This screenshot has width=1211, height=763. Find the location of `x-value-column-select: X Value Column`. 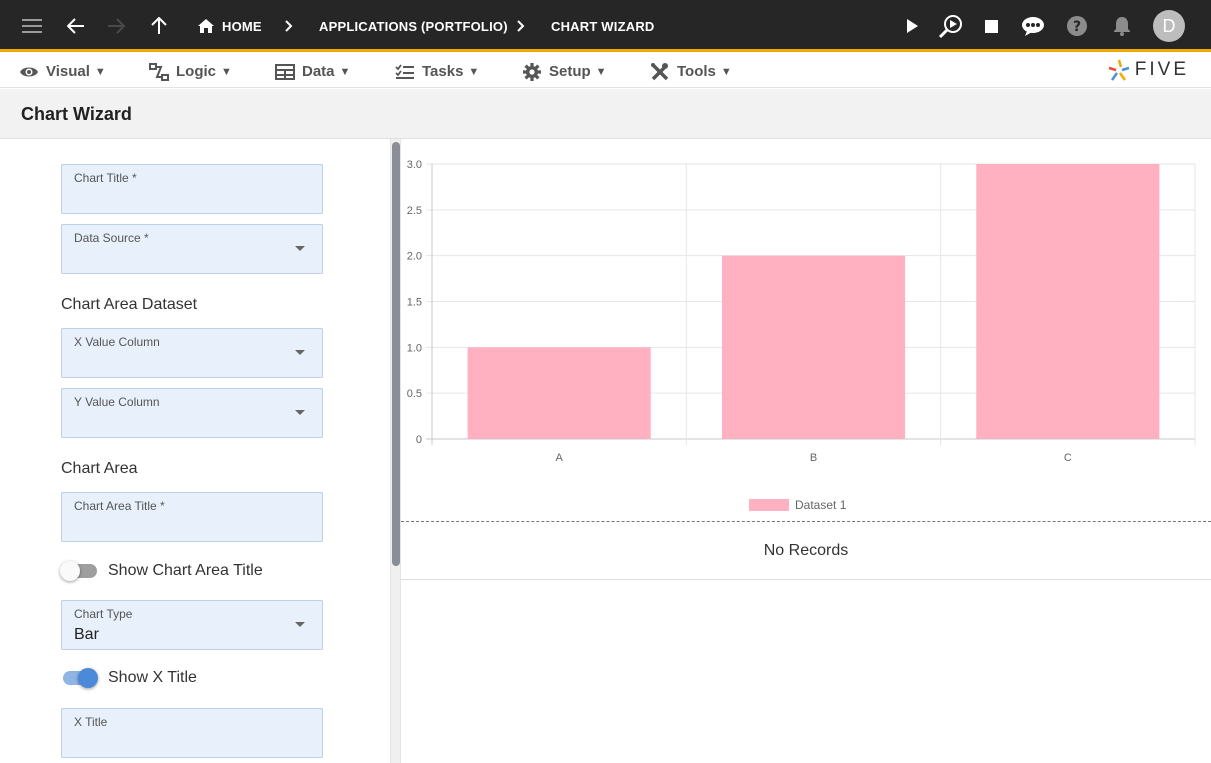

x-value-column-select: X Value Column is located at coordinates (192, 353).